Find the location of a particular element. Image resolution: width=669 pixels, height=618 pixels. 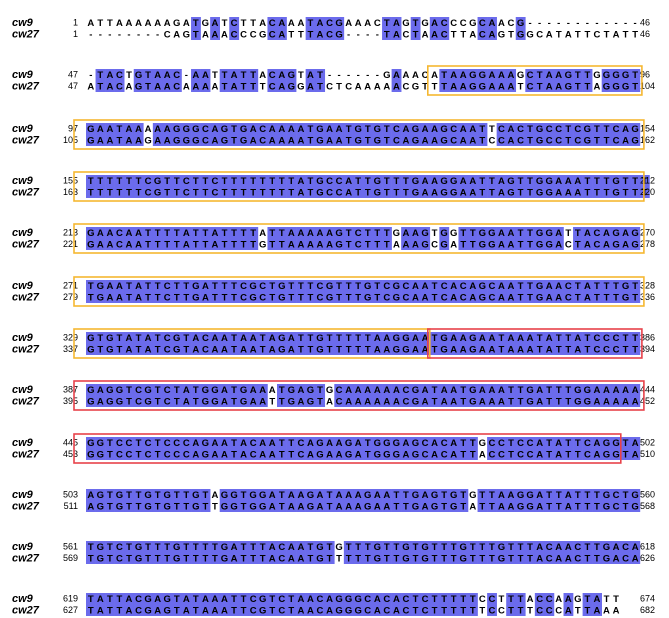

seq-name: cw27 is located at coordinates (26, 507).